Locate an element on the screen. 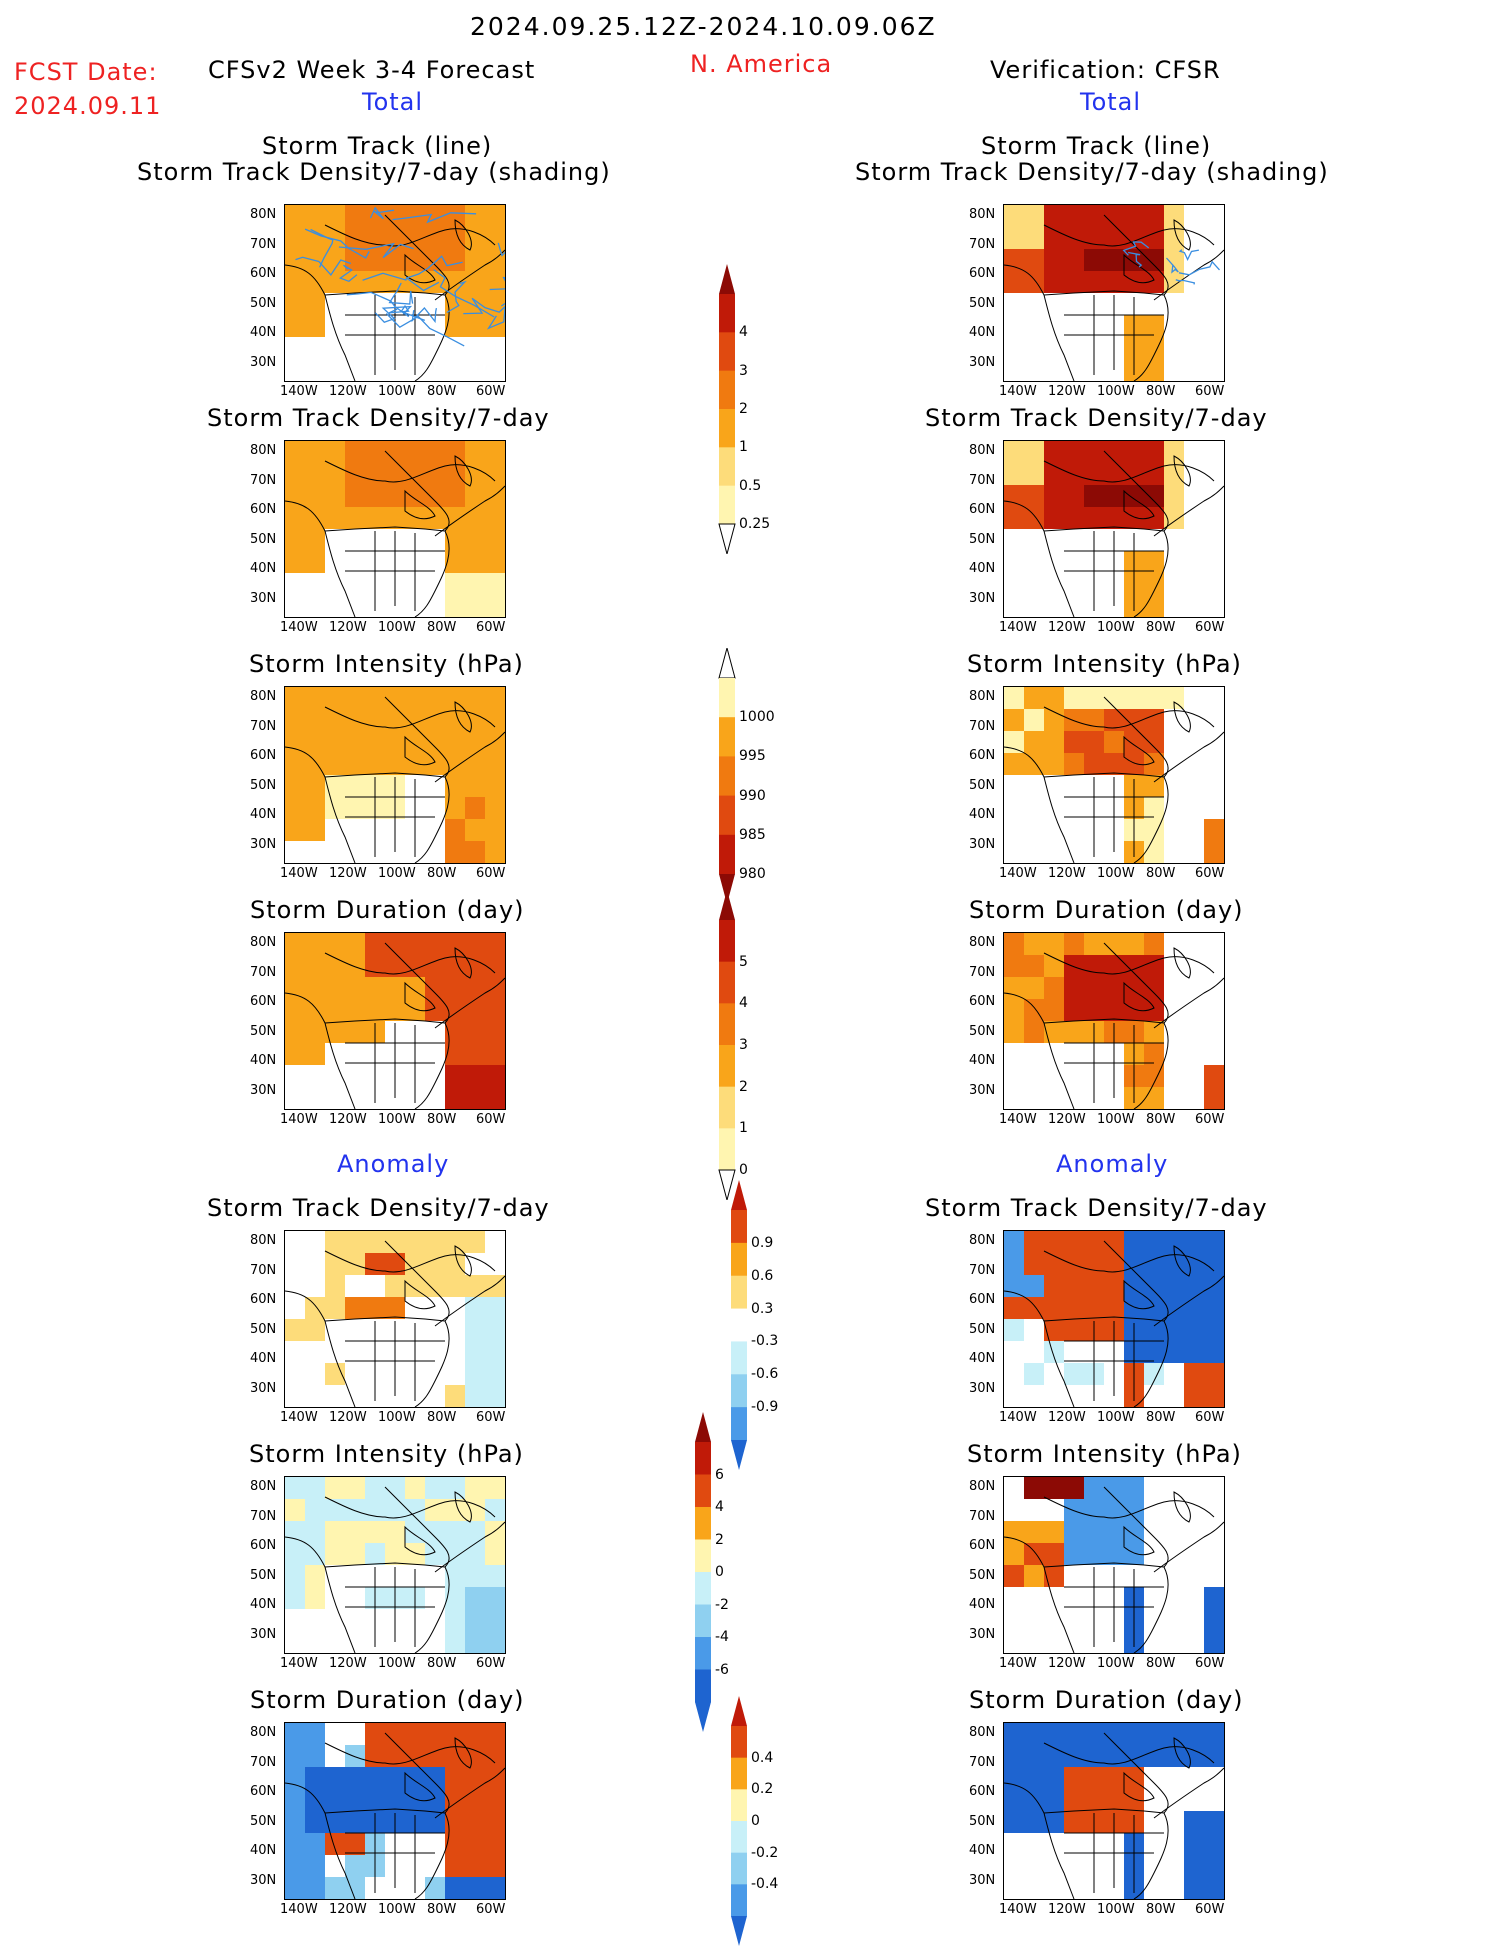 The height and width of the screenshot is (1950, 1487). map-intensity-forecast is located at coordinates (395, 775).